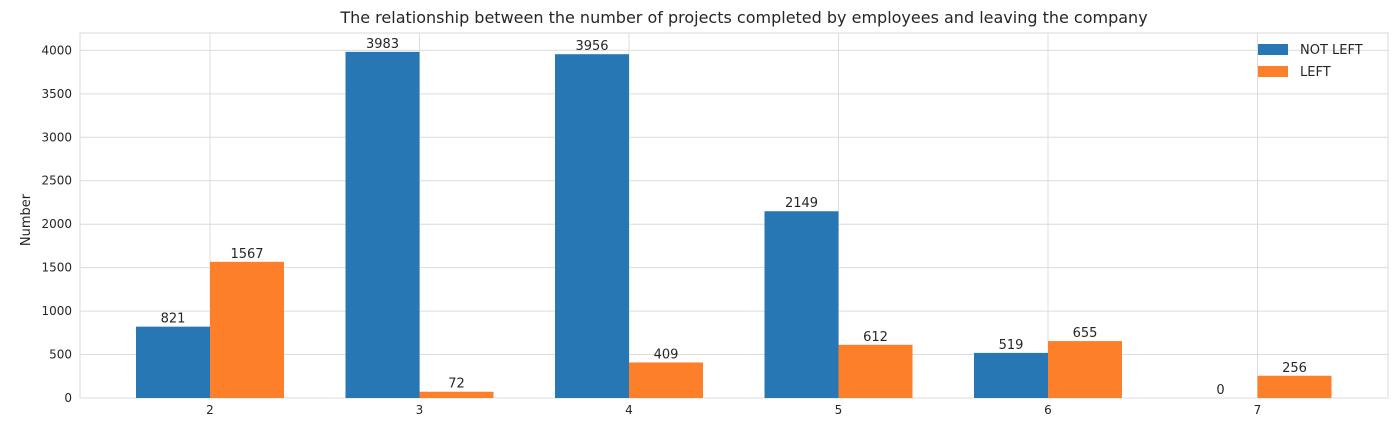  I want to click on x-tick-labels: 2 3 4 5 6 7, so click(733, 410).